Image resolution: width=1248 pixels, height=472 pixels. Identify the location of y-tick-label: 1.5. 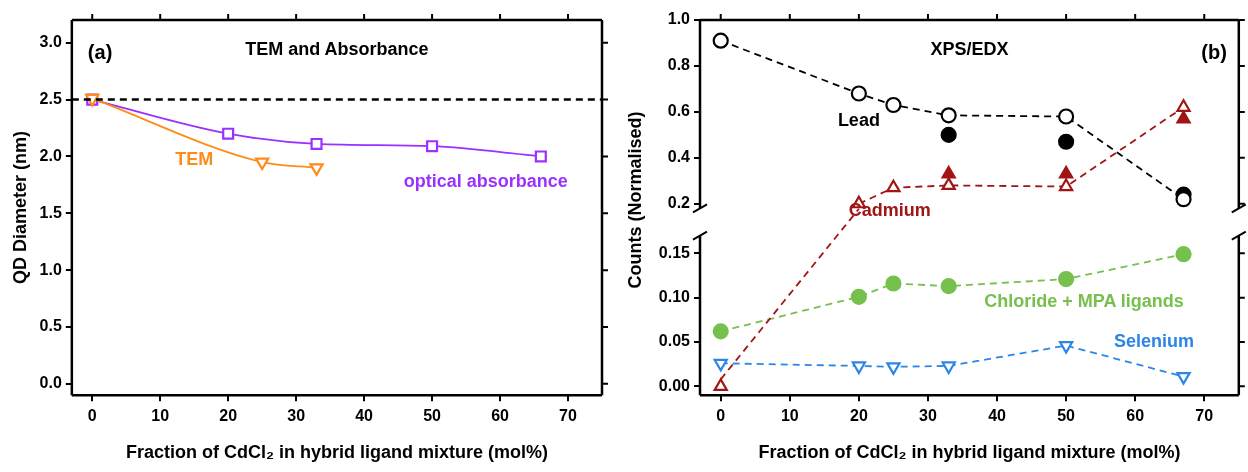
(50, 212).